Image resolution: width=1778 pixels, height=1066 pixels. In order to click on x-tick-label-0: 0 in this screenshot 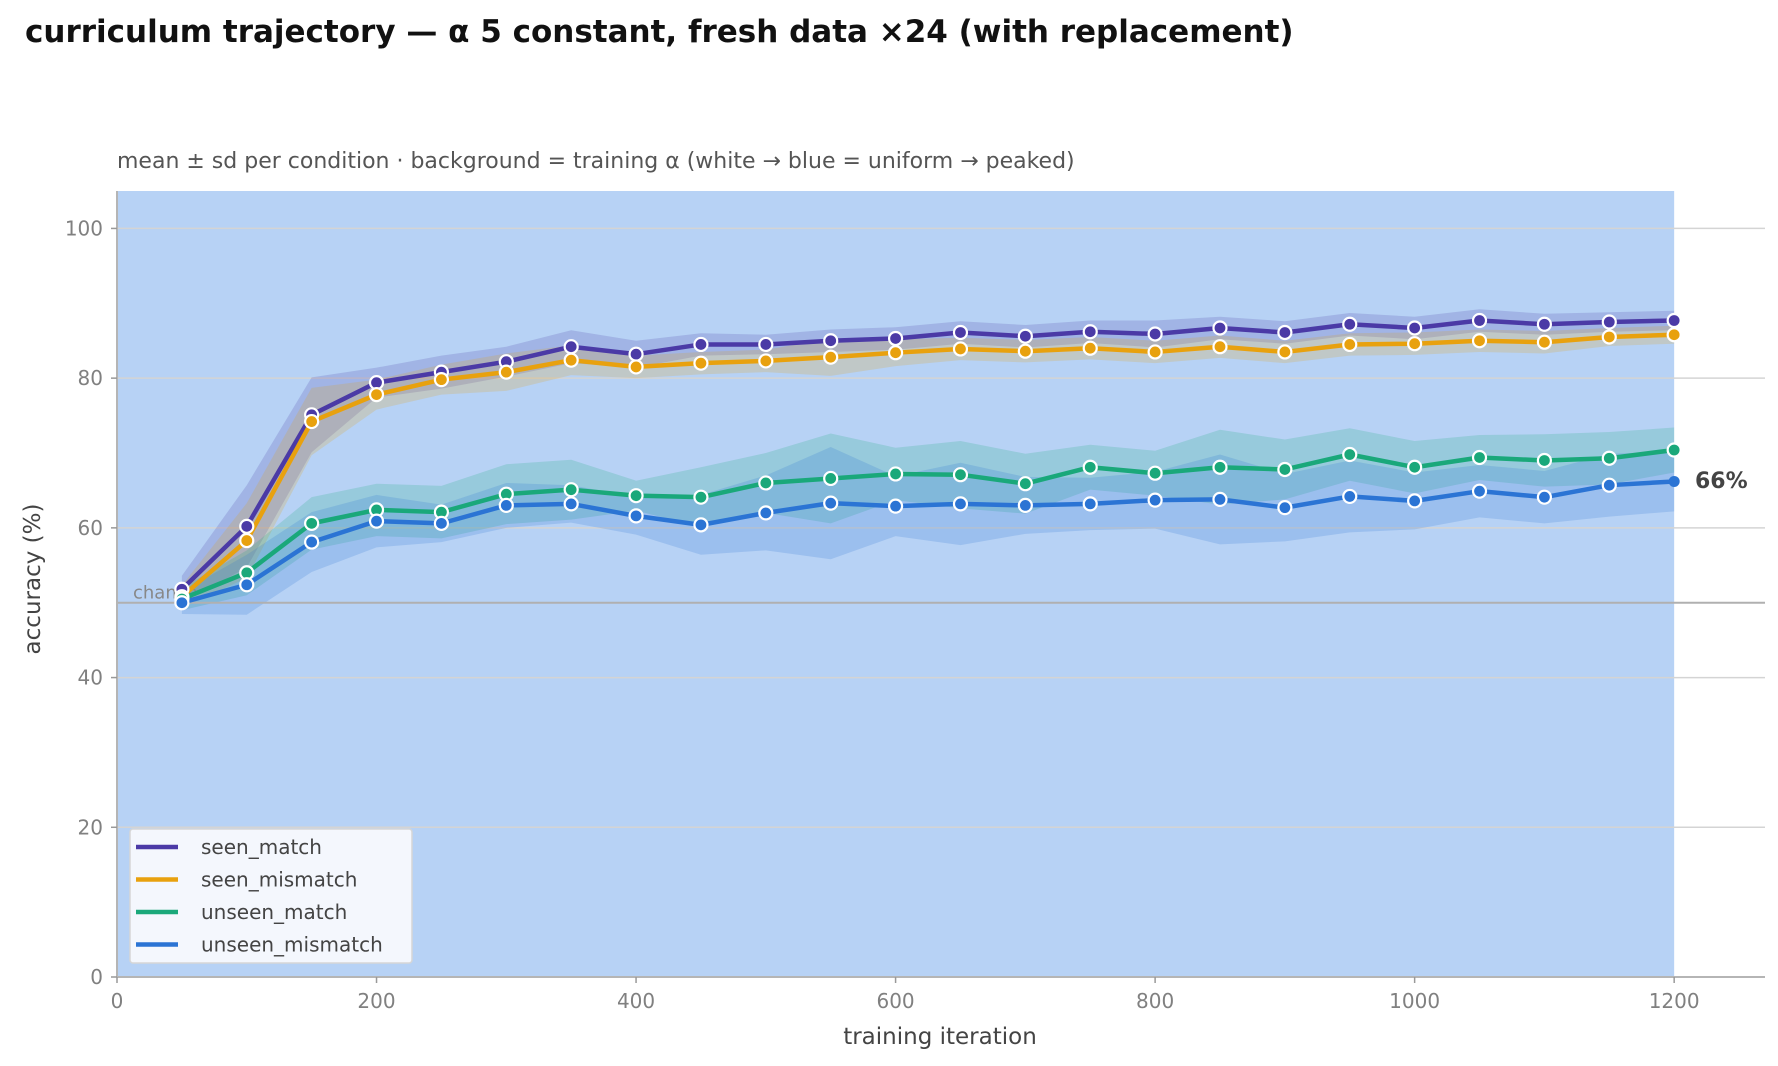, I will do `click(117, 1001)`.